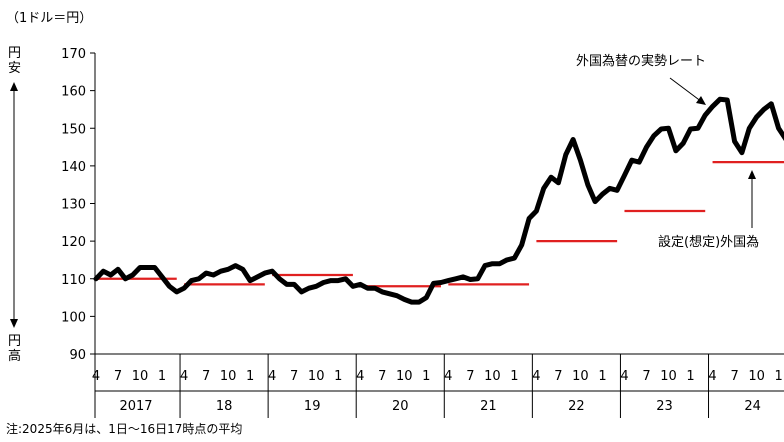 This screenshot has width=784, height=442. Describe the element at coordinates (77, 355) in the screenshot. I see `y-tick-label: 90` at that location.